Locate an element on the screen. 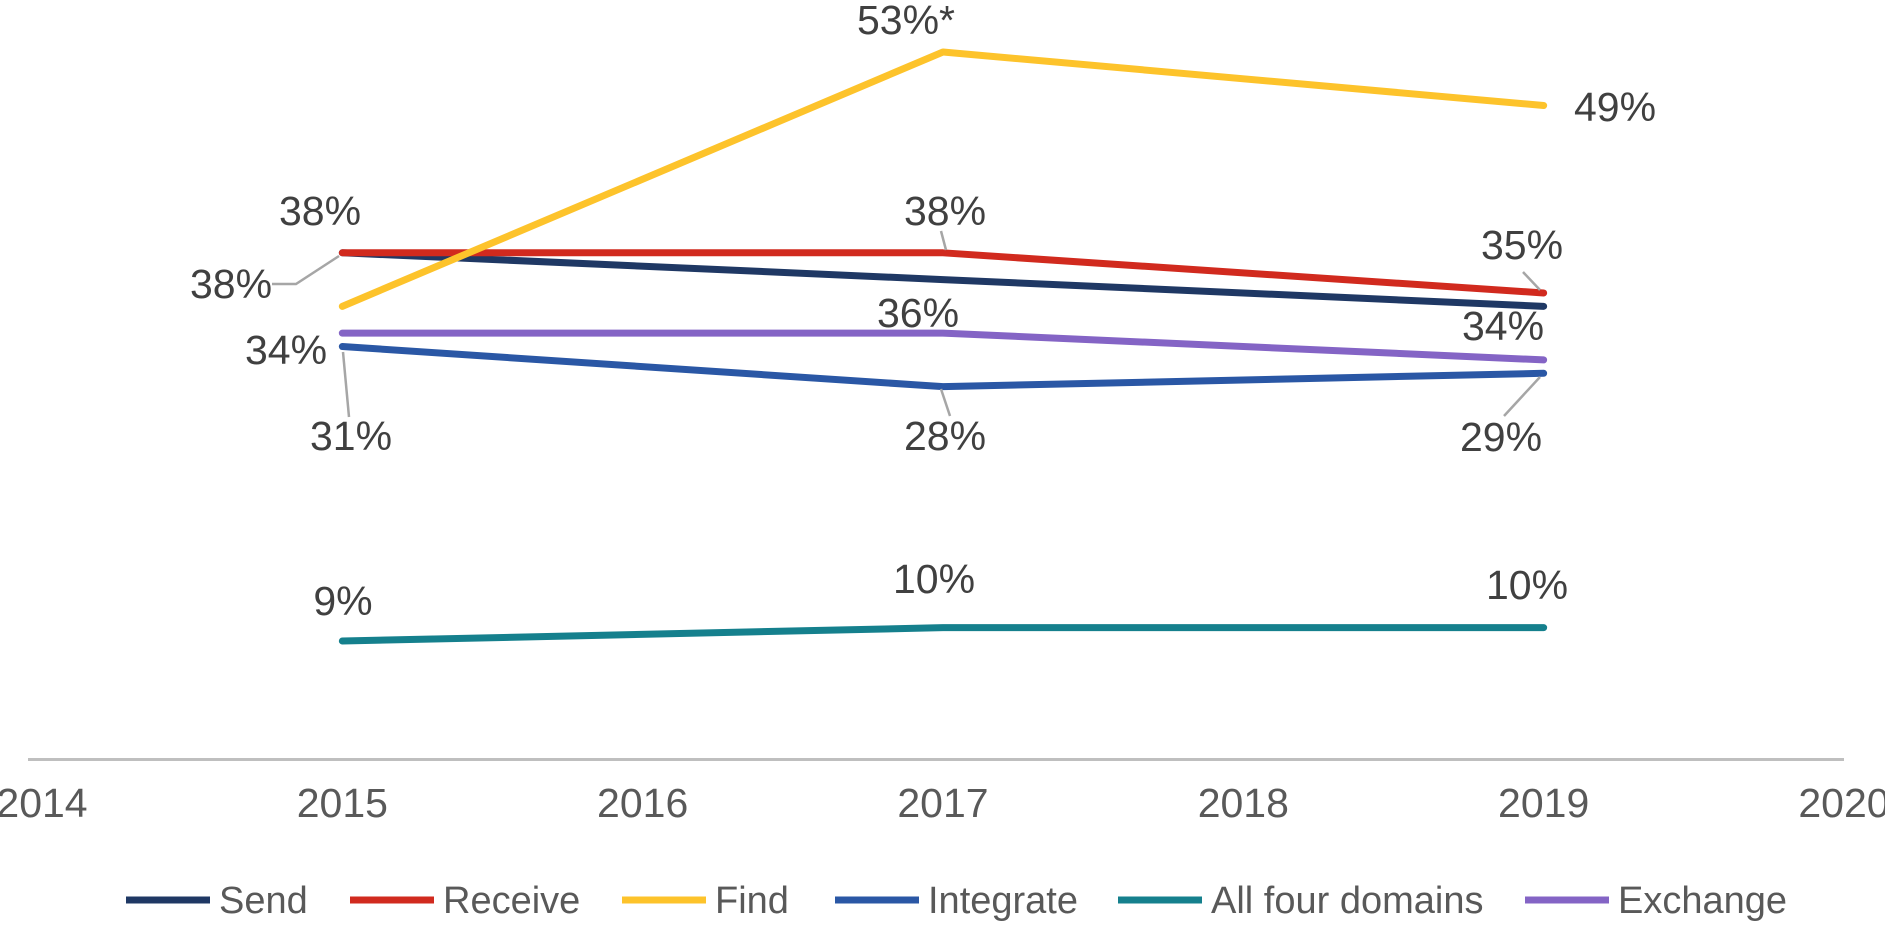  x-axis-label-2020: 2020 is located at coordinates (1841, 803).